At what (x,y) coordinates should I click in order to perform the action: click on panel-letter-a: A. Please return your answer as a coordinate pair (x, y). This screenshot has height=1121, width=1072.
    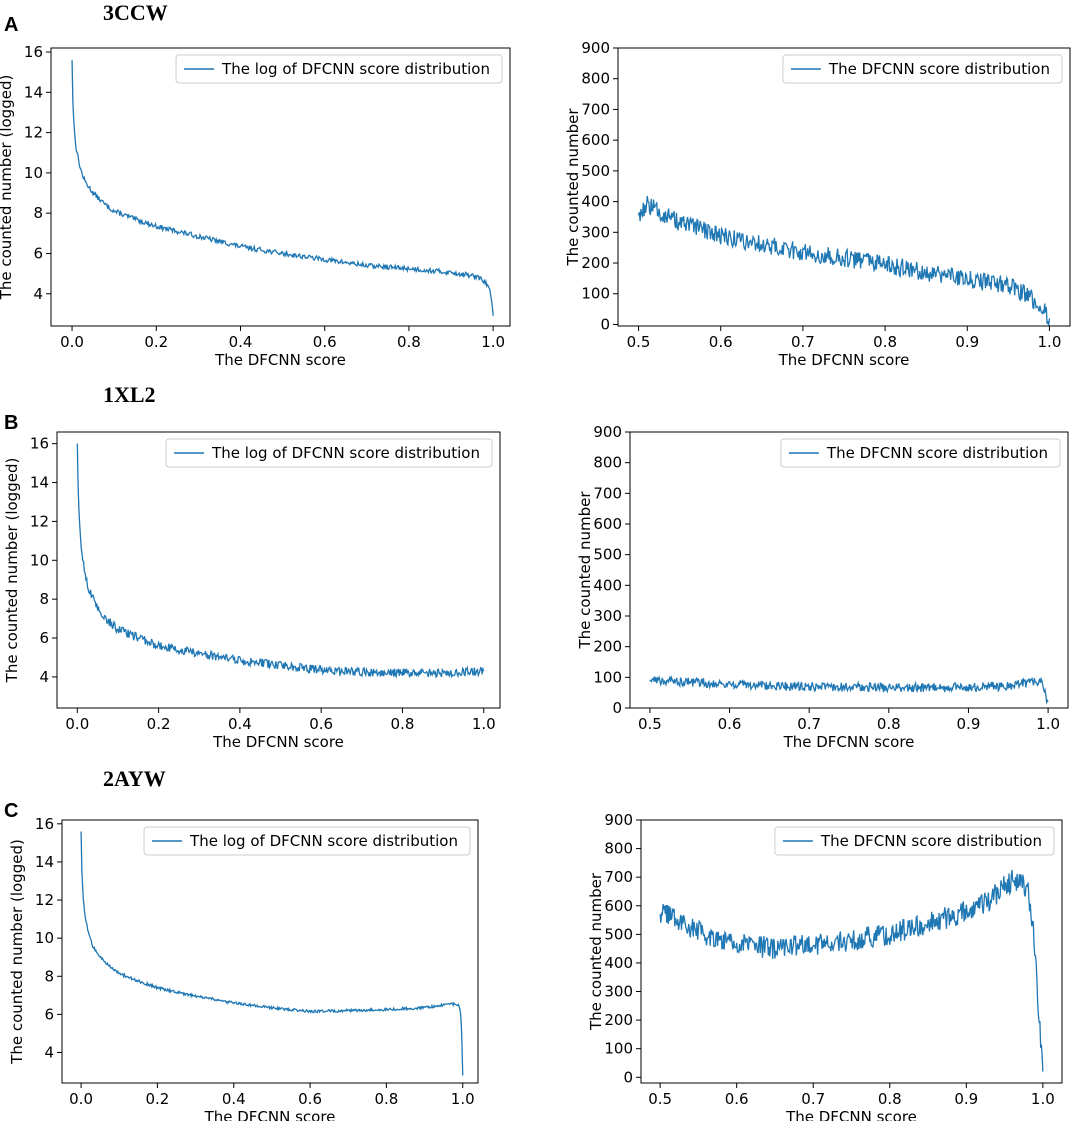
    Looking at the image, I should click on (11, 25).